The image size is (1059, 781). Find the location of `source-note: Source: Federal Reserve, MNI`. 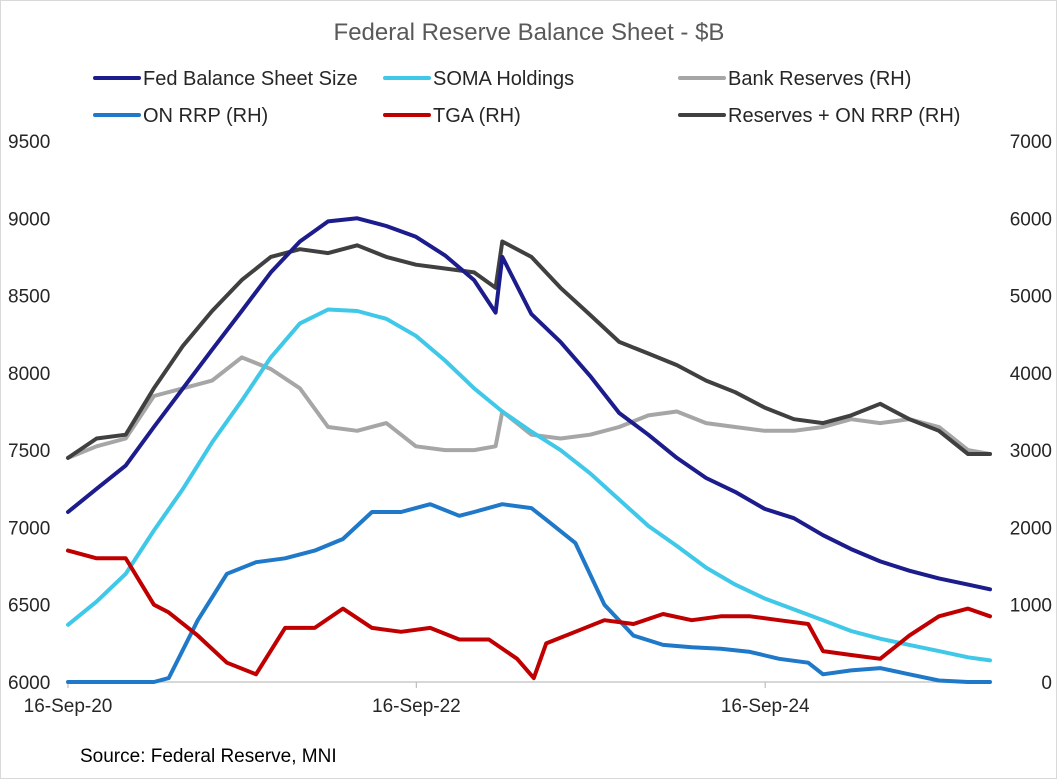

source-note: Source: Federal Reserve, MNI is located at coordinates (208, 756).